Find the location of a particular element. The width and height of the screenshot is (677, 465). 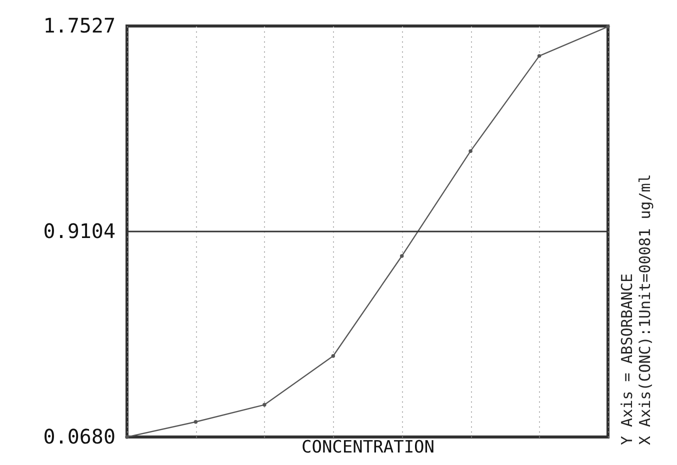

x-axis-title: CONCENTRATION is located at coordinates (368, 448).